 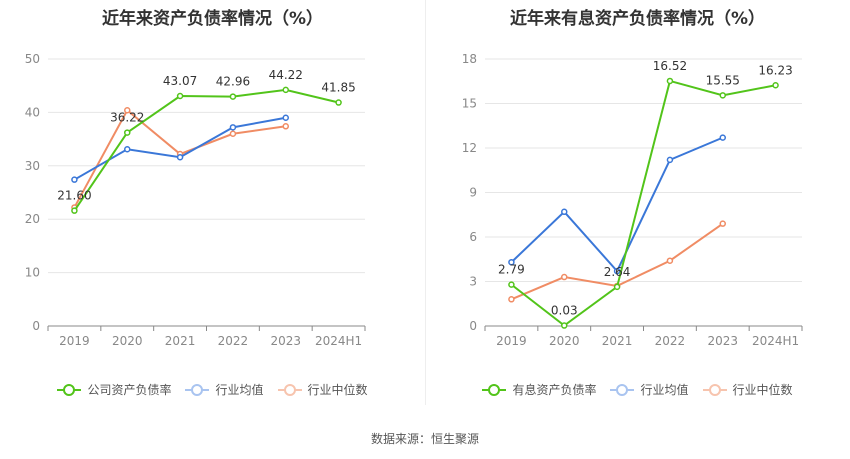 I want to click on chart-legend: 有息资产负债率 行业均值 行业中位数, so click(x=637, y=389).